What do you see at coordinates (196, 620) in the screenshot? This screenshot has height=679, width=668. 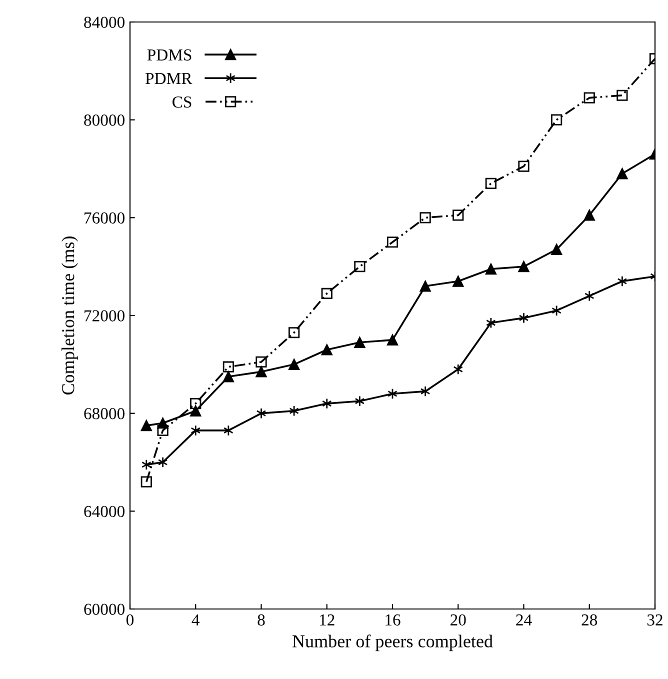 I see `x-tick-label: 4` at bounding box center [196, 620].